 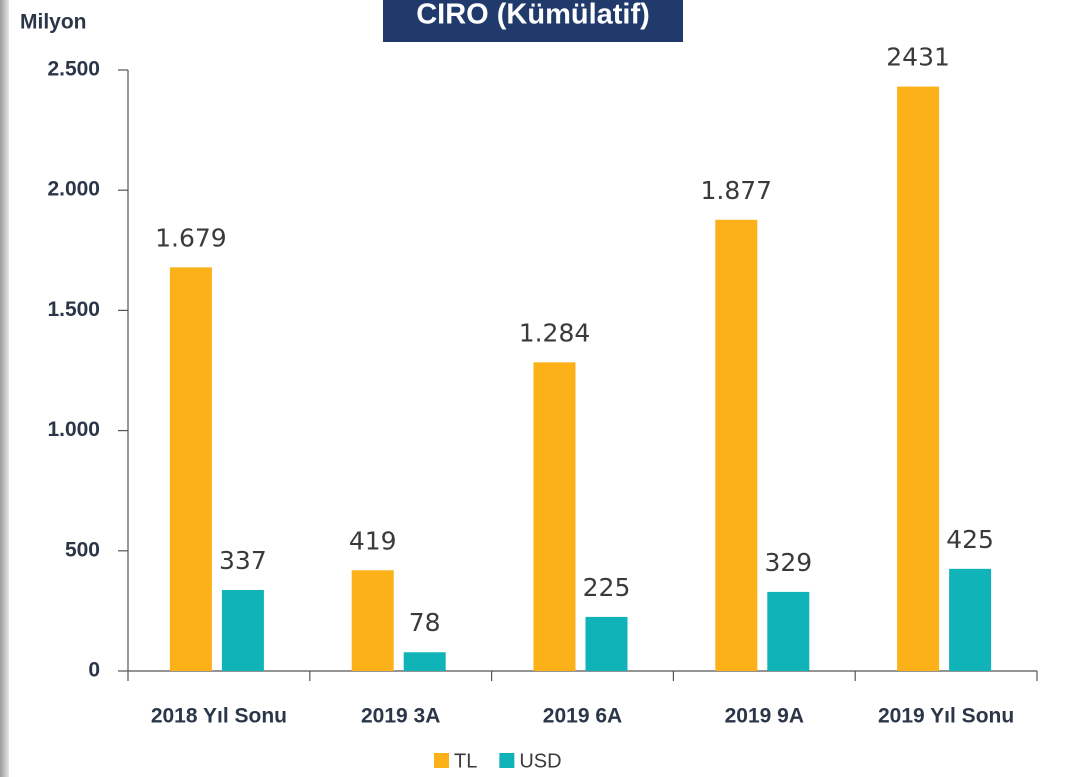 What do you see at coordinates (582, 716) in the screenshot?
I see `x-tick-label: 2019 6A` at bounding box center [582, 716].